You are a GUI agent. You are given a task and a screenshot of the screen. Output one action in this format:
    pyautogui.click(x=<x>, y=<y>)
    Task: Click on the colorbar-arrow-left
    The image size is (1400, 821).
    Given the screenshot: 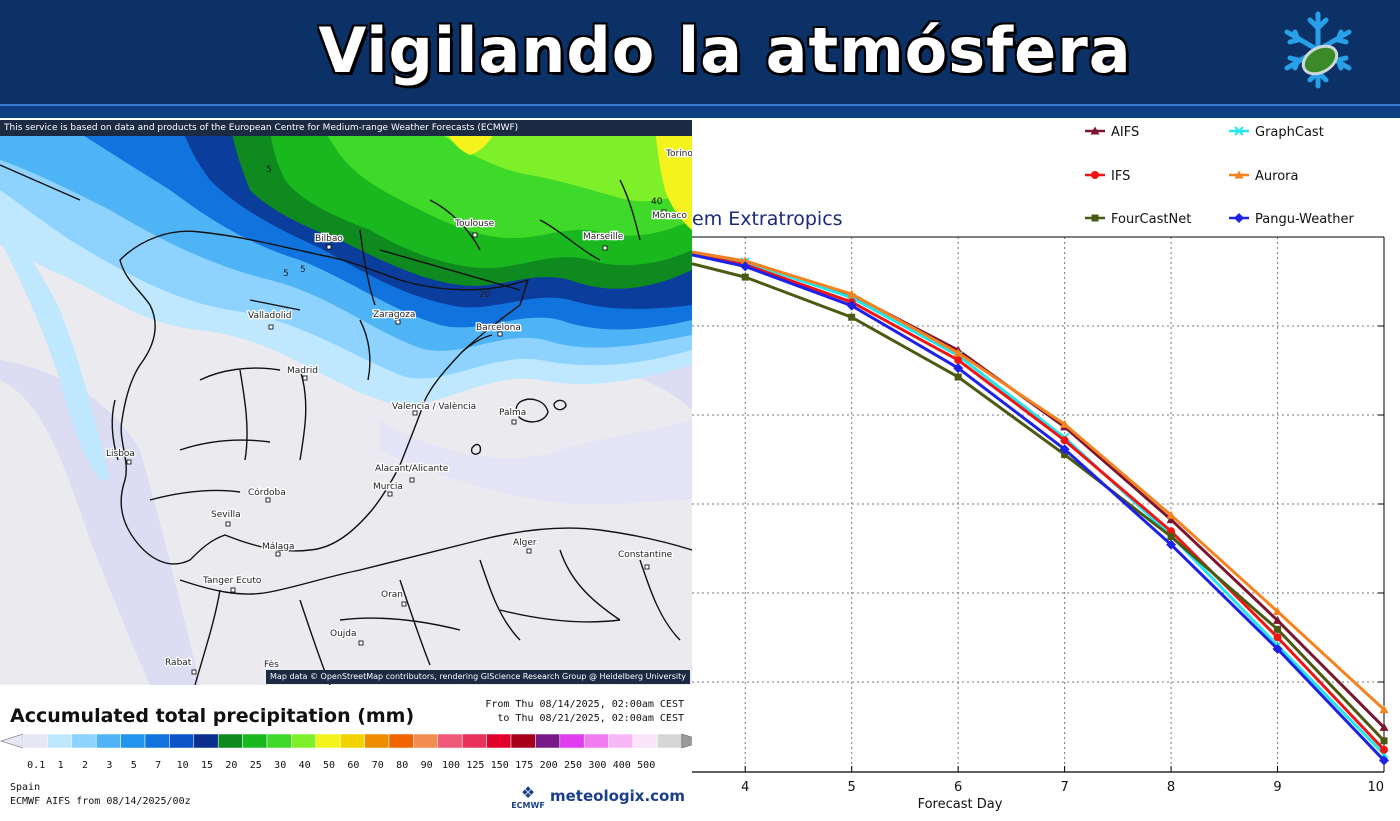 What is the action you would take?
    pyautogui.click(x=12, y=741)
    